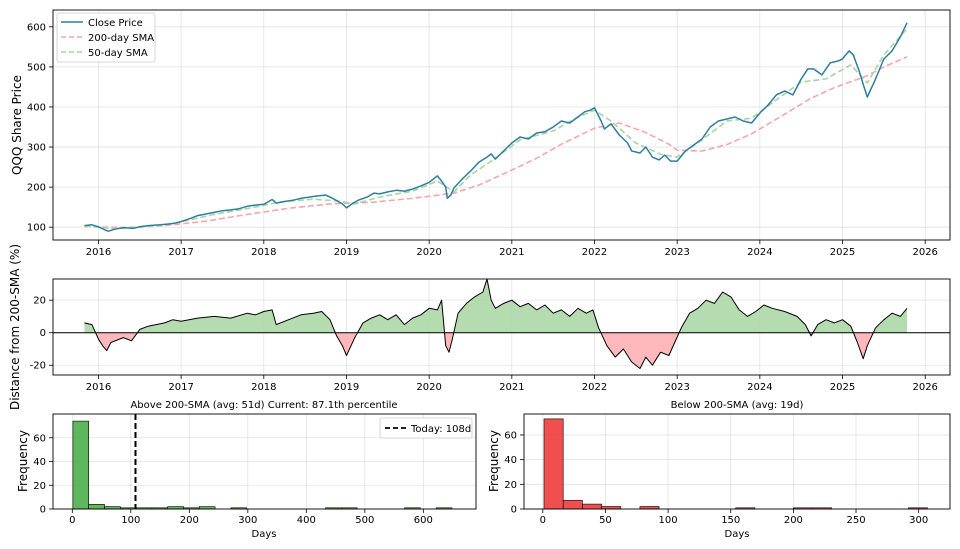 This screenshot has height=549, width=960. I want to click on distance-x-tick-label: 2018, so click(263, 387).